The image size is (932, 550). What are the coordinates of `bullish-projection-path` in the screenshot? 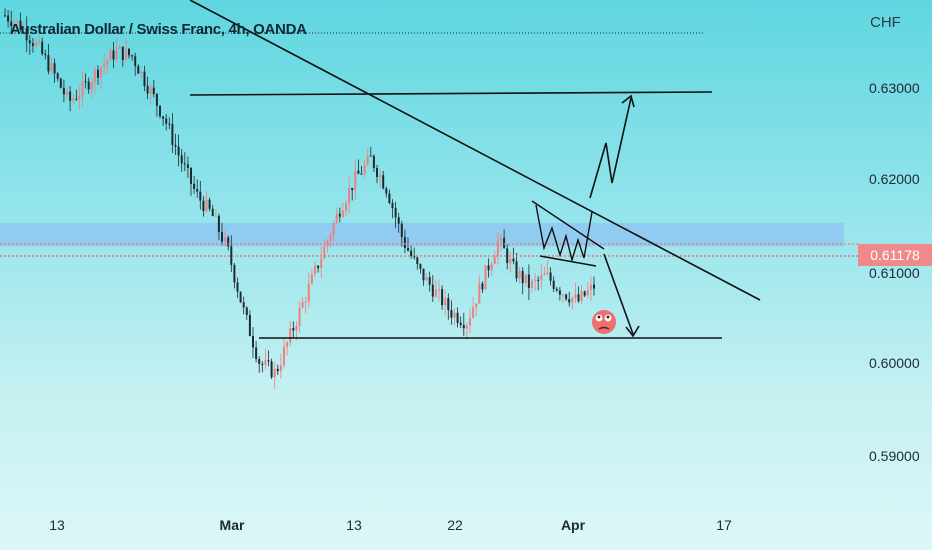 It's located at (610, 148).